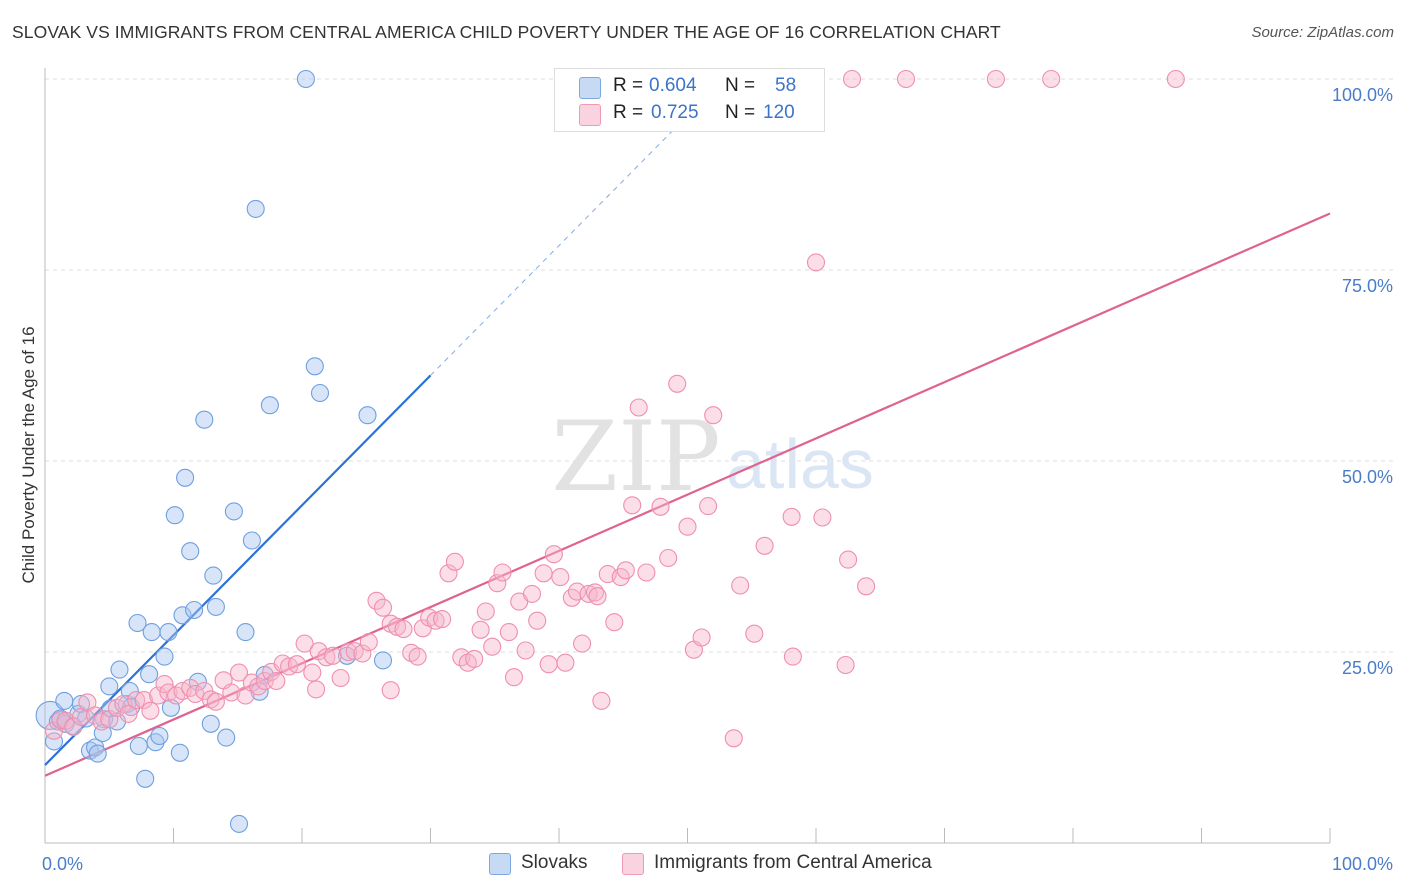  I want to click on bottom-legend-swatch, so click(500, 864).